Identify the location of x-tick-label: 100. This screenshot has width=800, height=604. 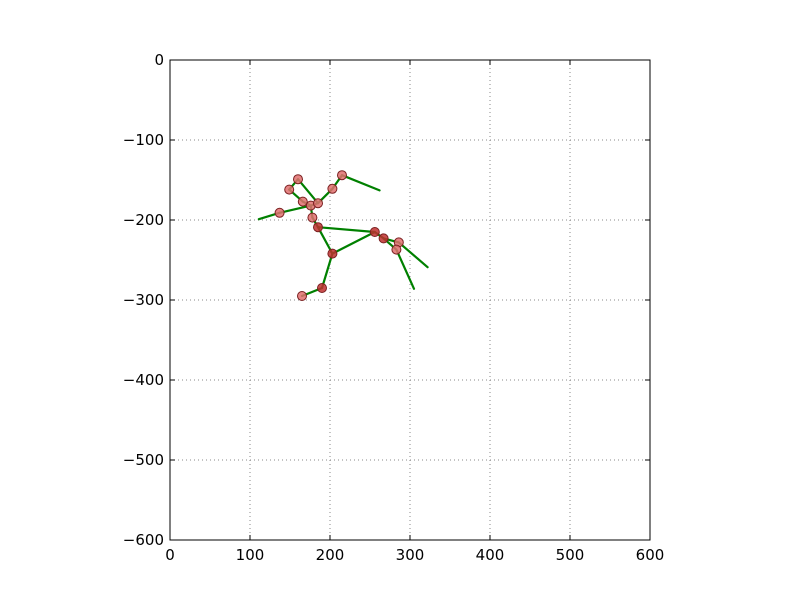
(250, 555).